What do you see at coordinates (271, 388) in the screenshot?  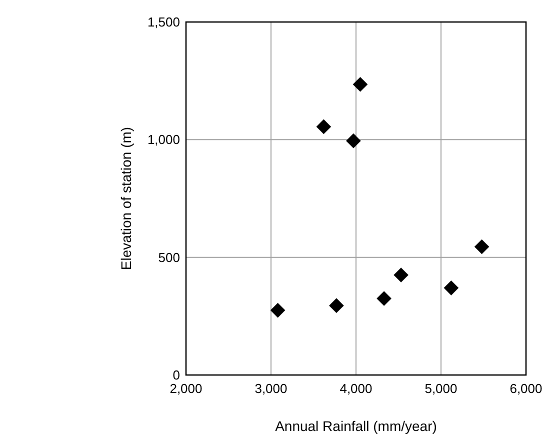 I see `x-tick-label: 3,000` at bounding box center [271, 388].